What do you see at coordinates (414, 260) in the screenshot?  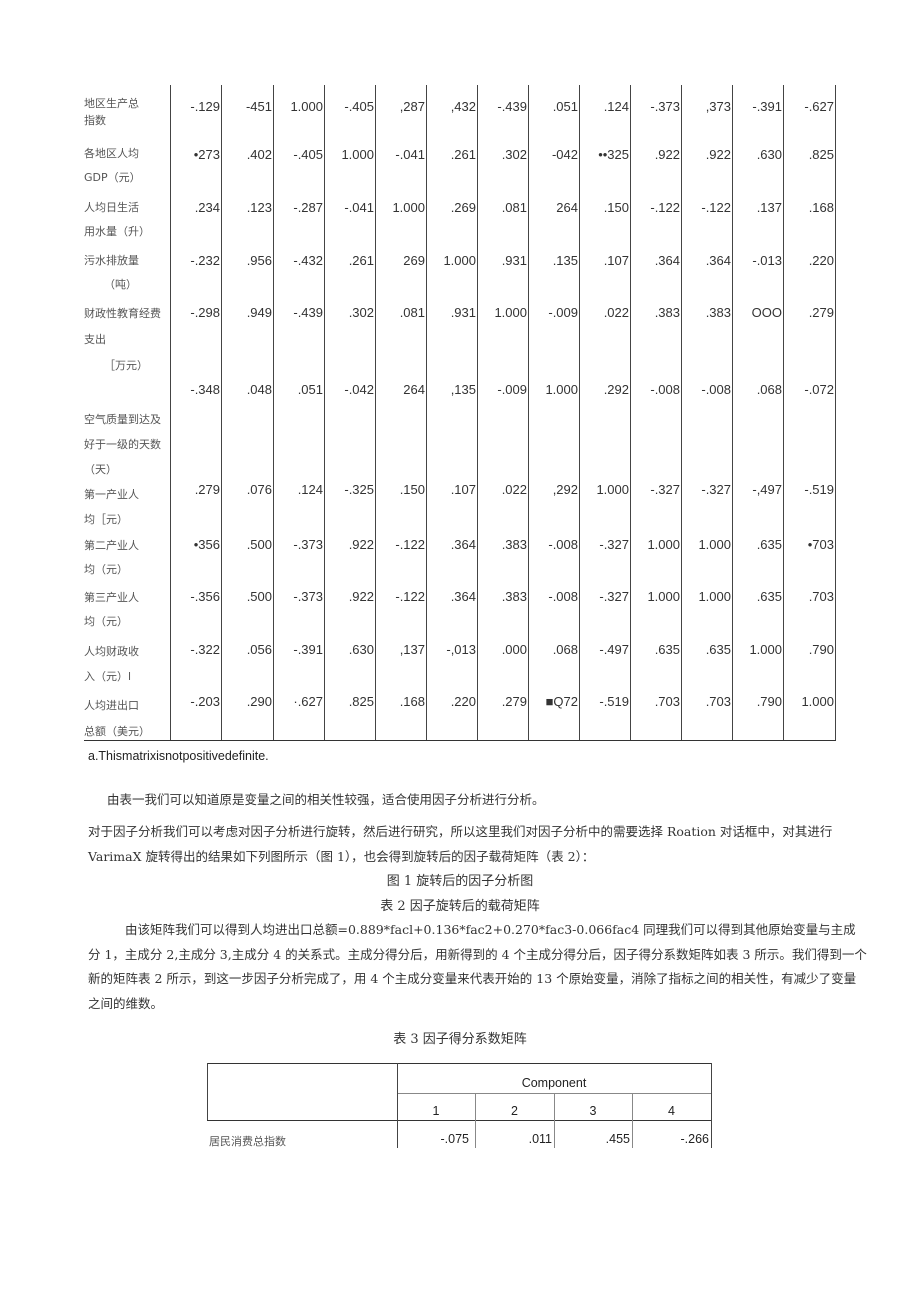 I see `cell-value: 269` at bounding box center [414, 260].